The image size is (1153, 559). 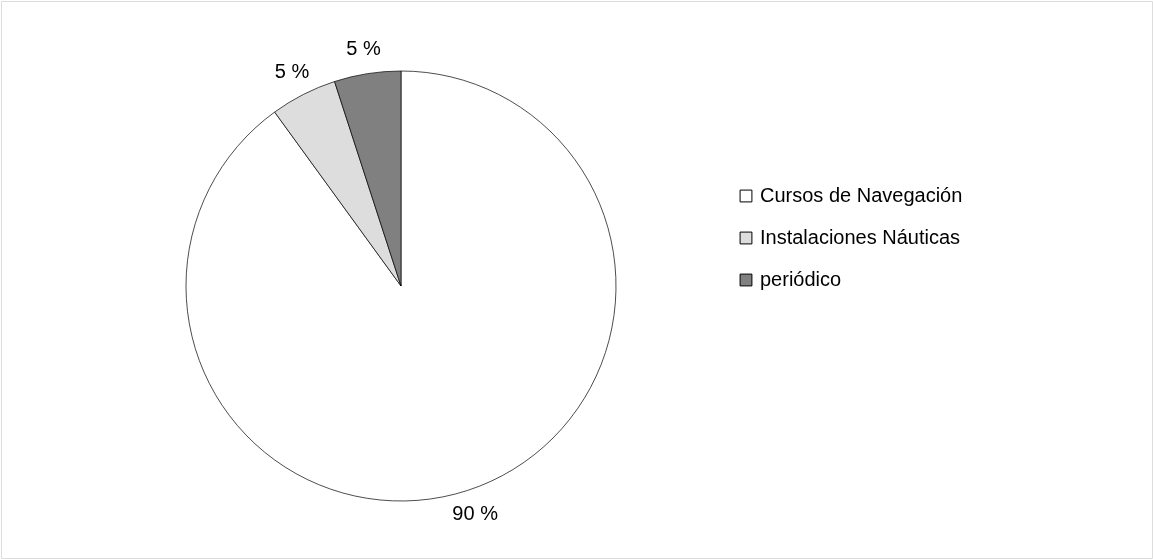 I want to click on data-label: 90 %, so click(x=475, y=513).